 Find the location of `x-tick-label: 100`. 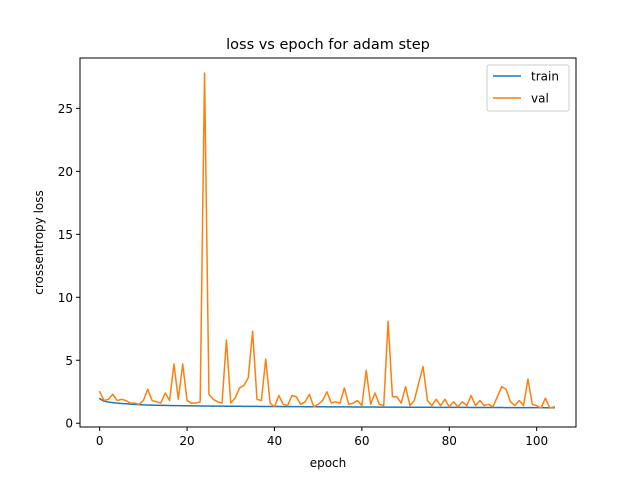

x-tick-label: 100 is located at coordinates (536, 441).